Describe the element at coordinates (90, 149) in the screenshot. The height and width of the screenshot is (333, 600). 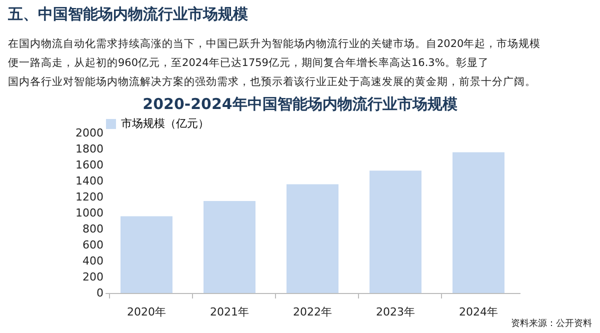
I see `y-tick-label: 1800` at that location.